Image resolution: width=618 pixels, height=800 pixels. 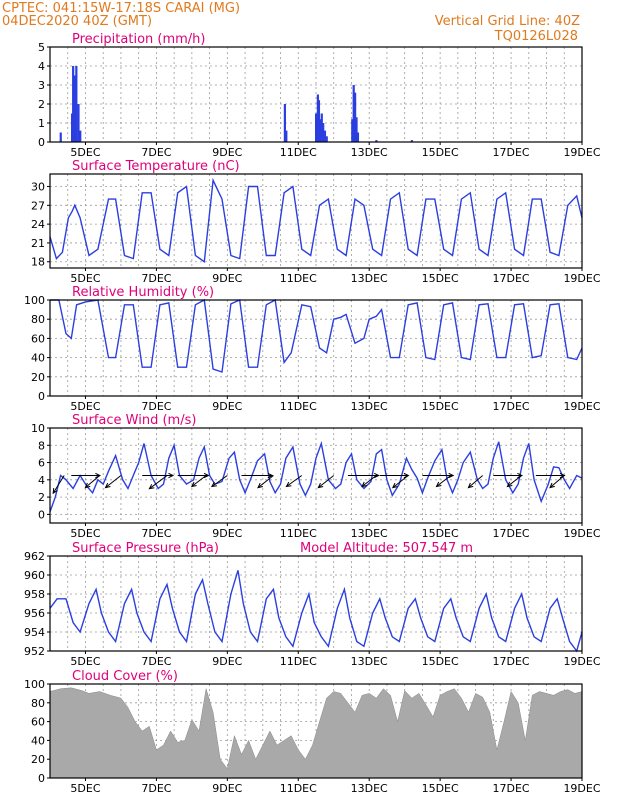 What do you see at coordinates (125, 676) in the screenshot?
I see `panel-title: Cloud Cover (%)` at bounding box center [125, 676].